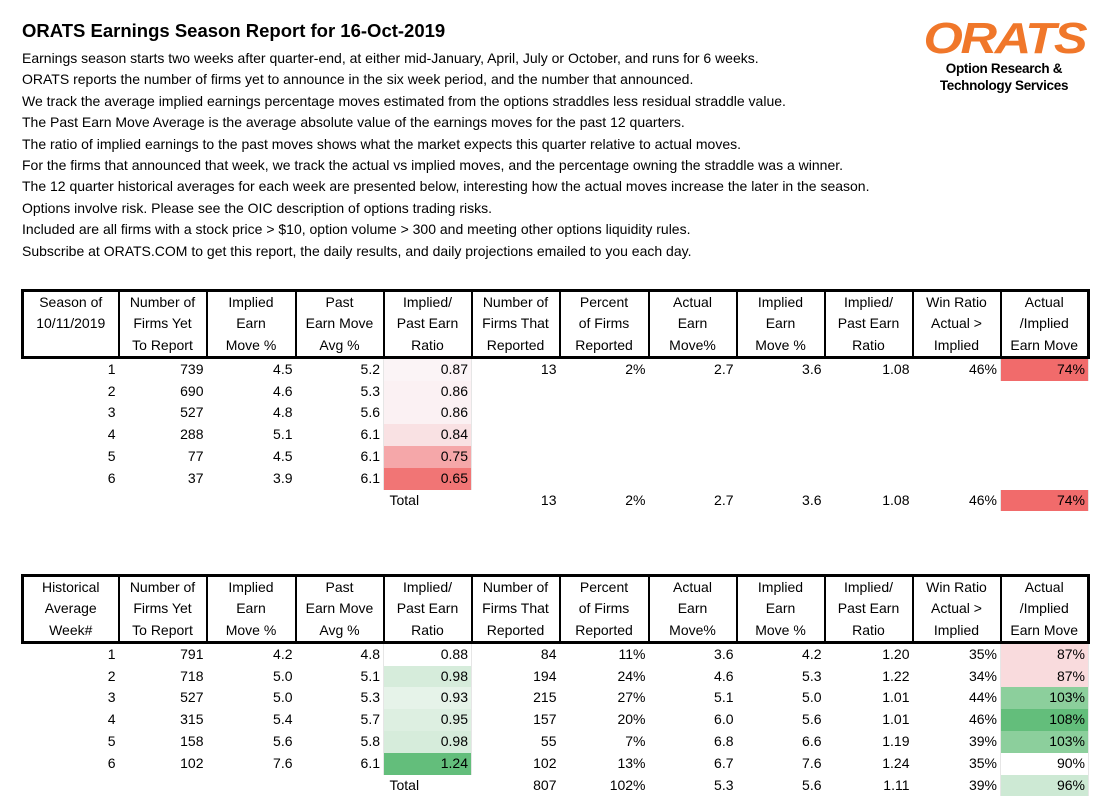 The image size is (1107, 802). Describe the element at coordinates (427, 369) in the screenshot. I see `table-cell: 0.87` at that location.